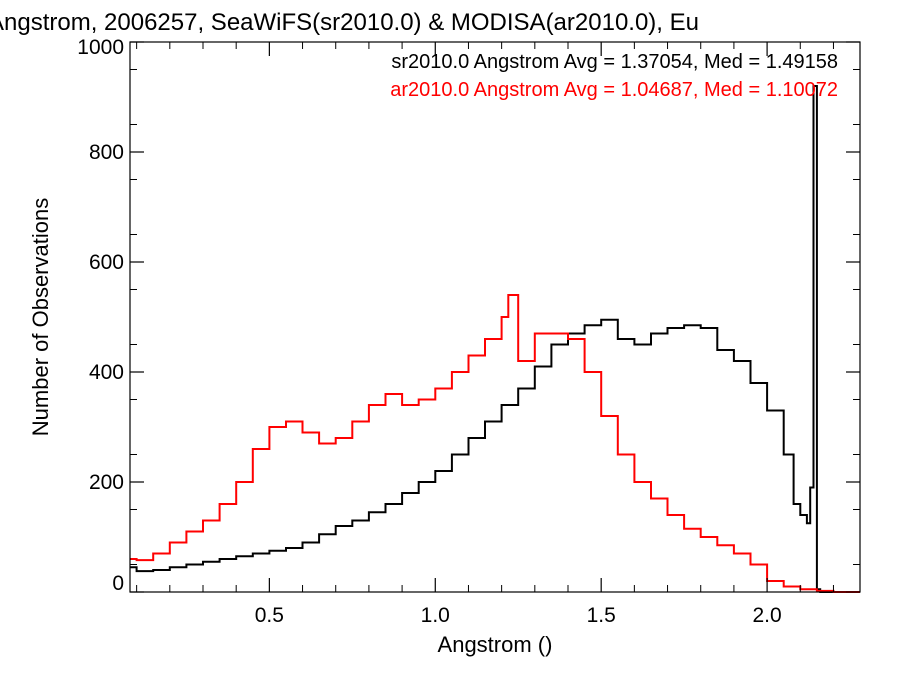  What do you see at coordinates (601, 615) in the screenshot?
I see `x-tick-label: 1.5` at bounding box center [601, 615].